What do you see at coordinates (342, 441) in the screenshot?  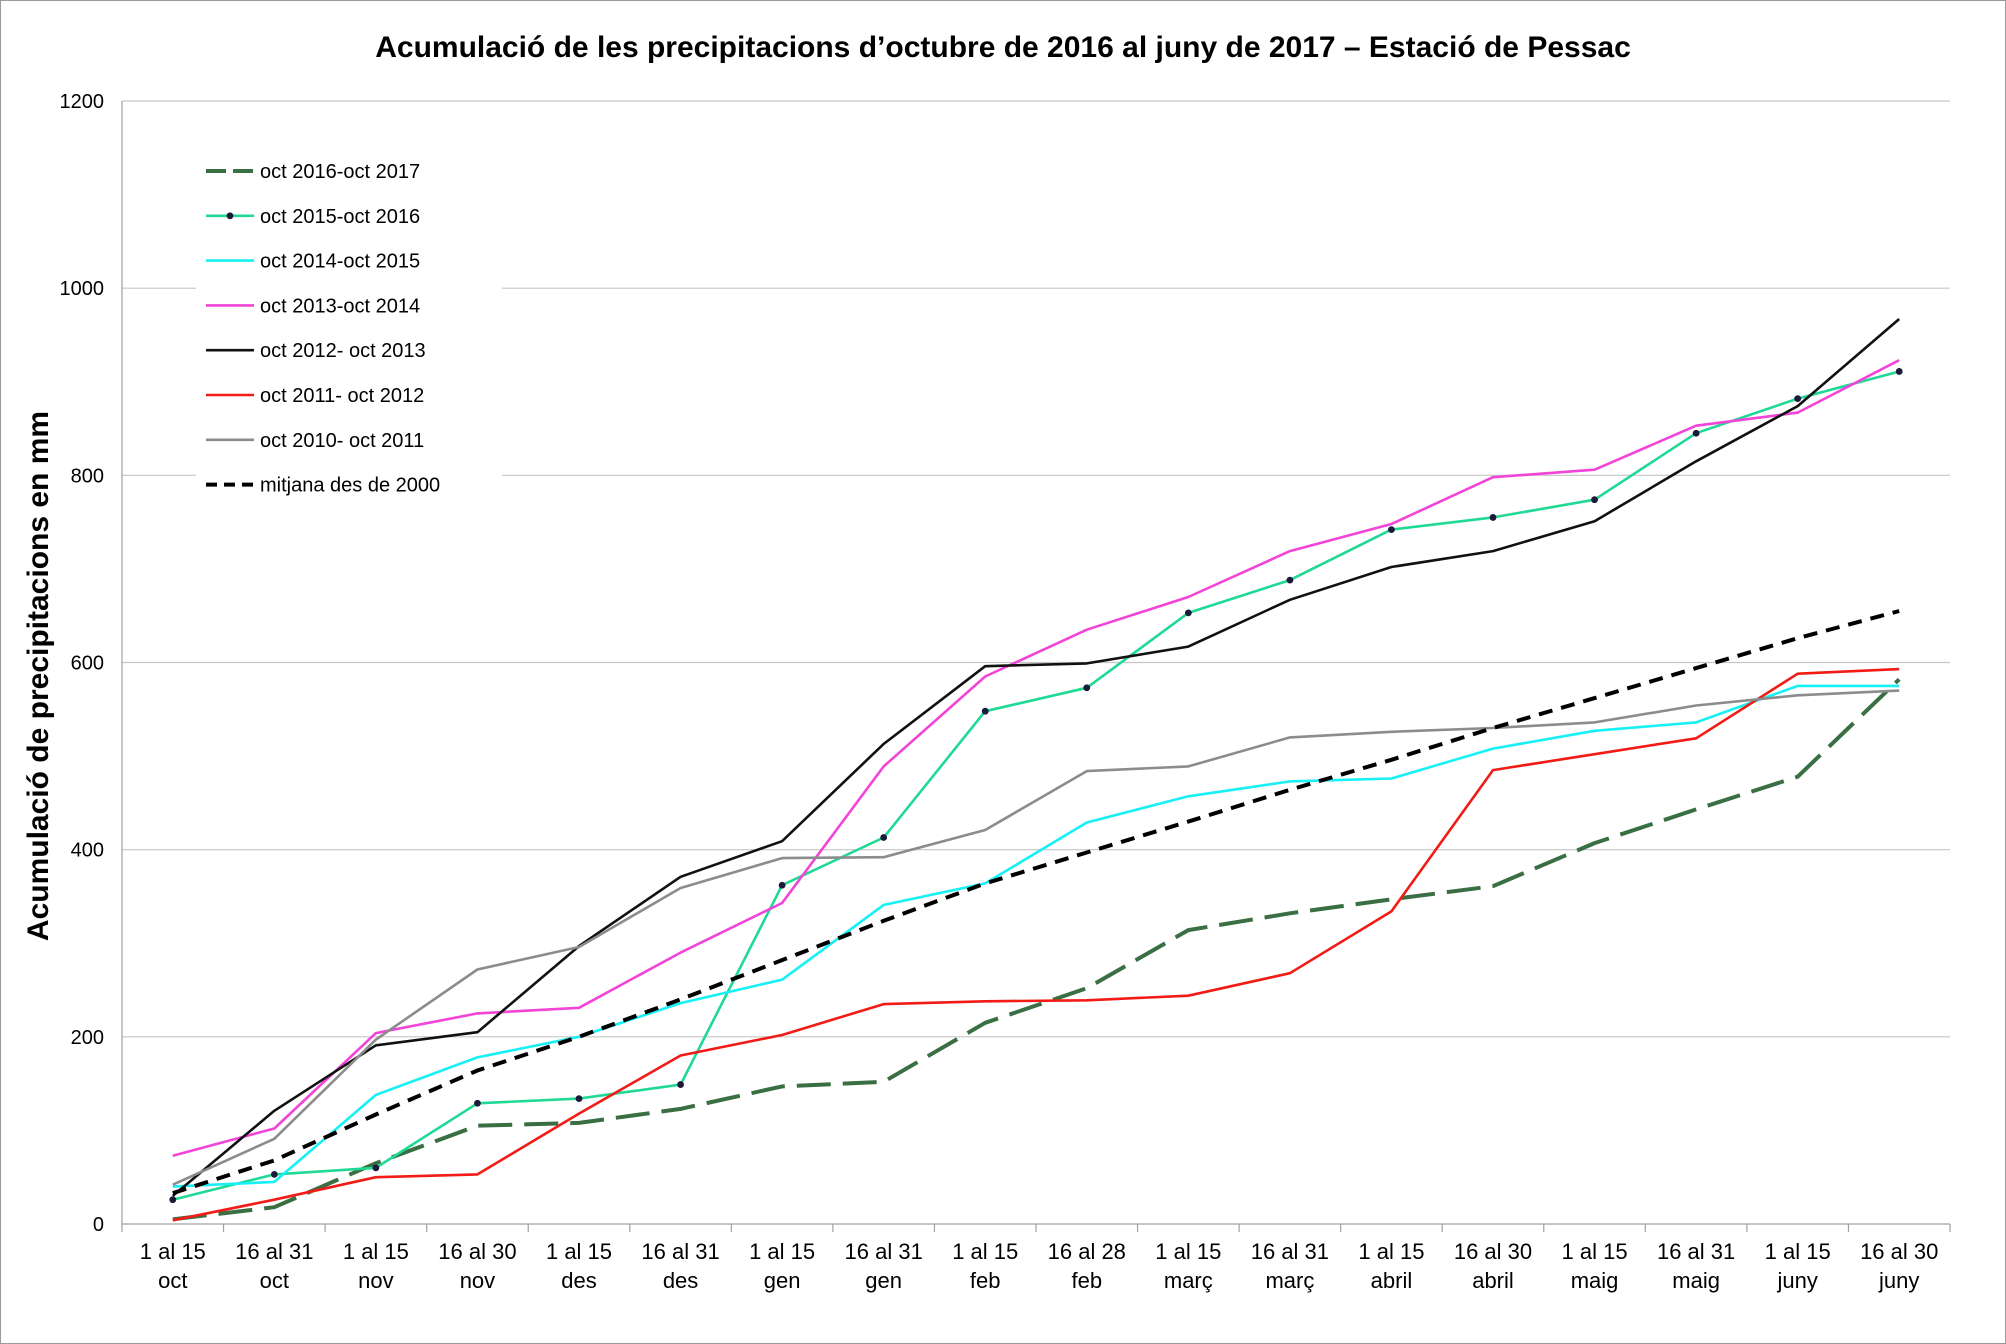 I see `legend-label: oct 2010- oct 2011` at bounding box center [342, 441].